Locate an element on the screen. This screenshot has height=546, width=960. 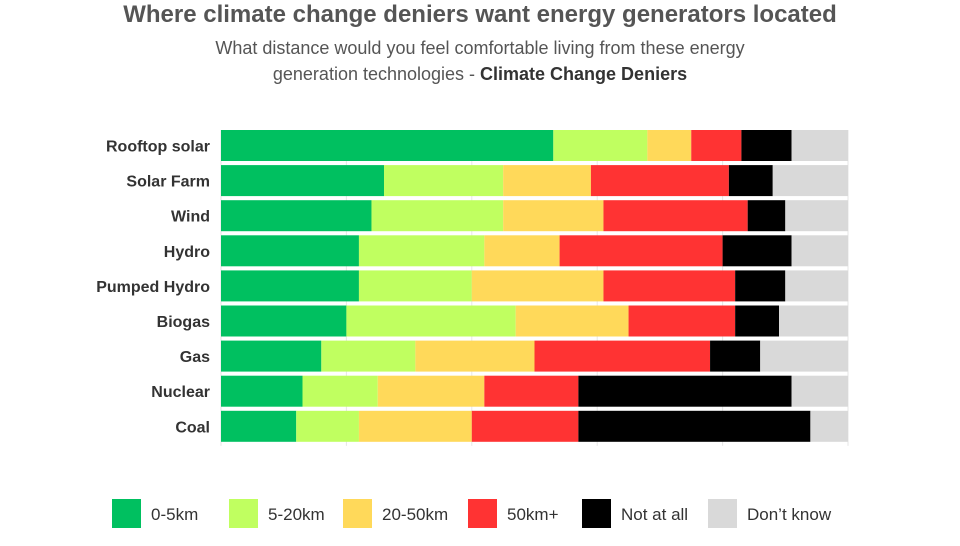
legend-label: Don’t know is located at coordinates (789, 514).